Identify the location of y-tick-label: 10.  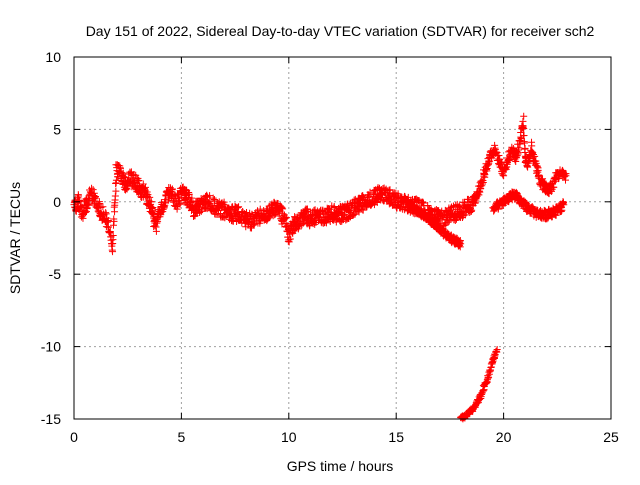
(53, 57).